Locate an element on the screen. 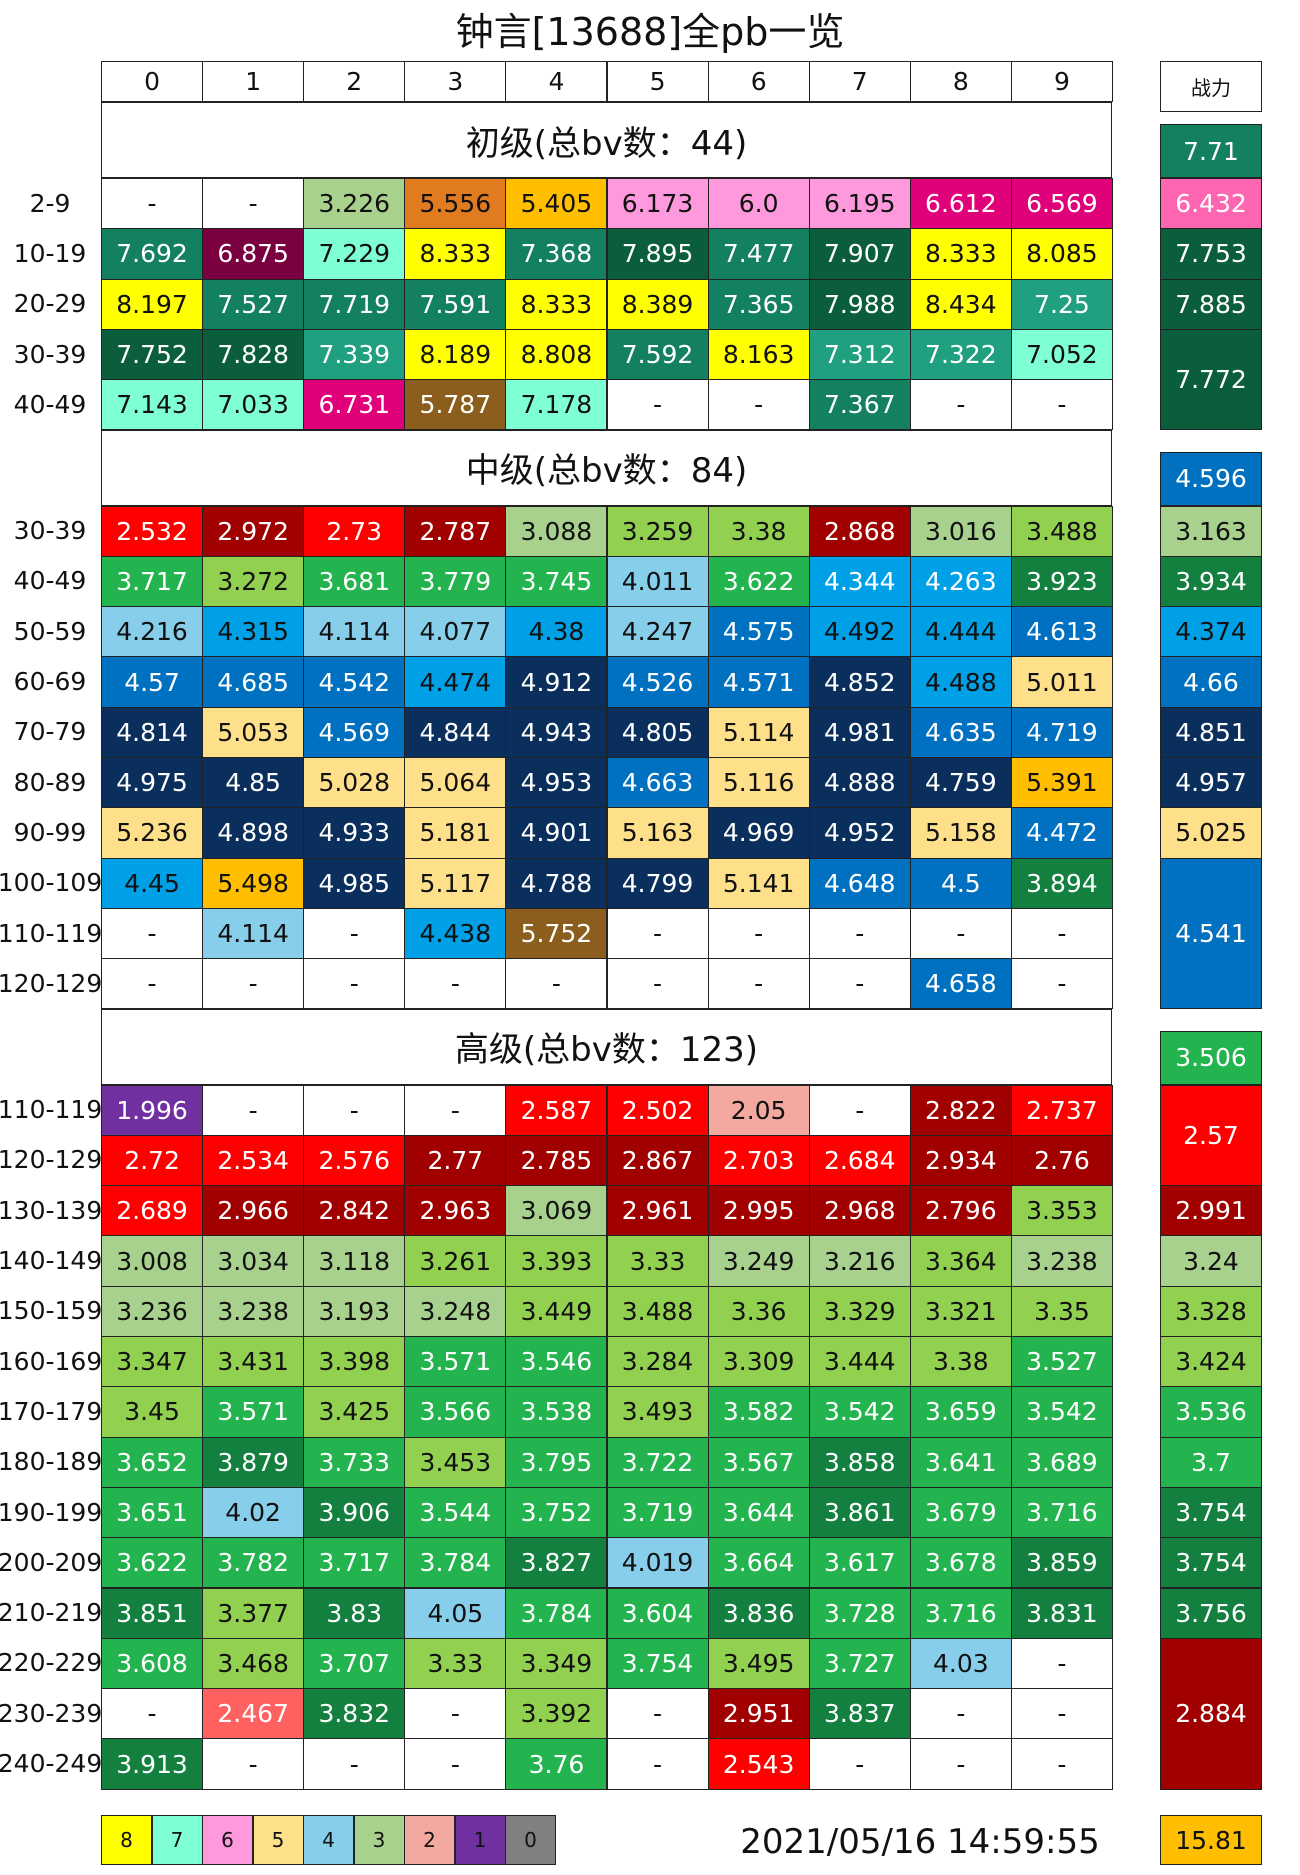 The image size is (1300, 1875). pb-cell: 3.35 is located at coordinates (1061, 1311).